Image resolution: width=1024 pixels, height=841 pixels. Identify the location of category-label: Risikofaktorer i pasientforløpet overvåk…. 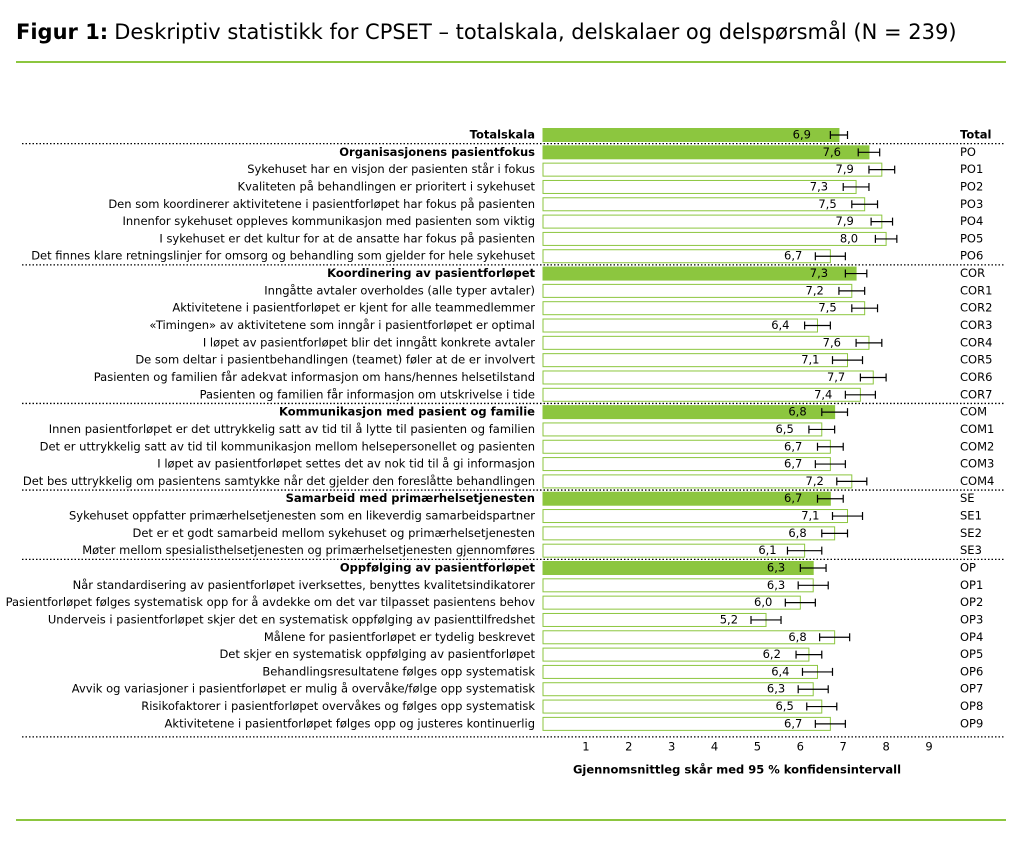
(338, 706).